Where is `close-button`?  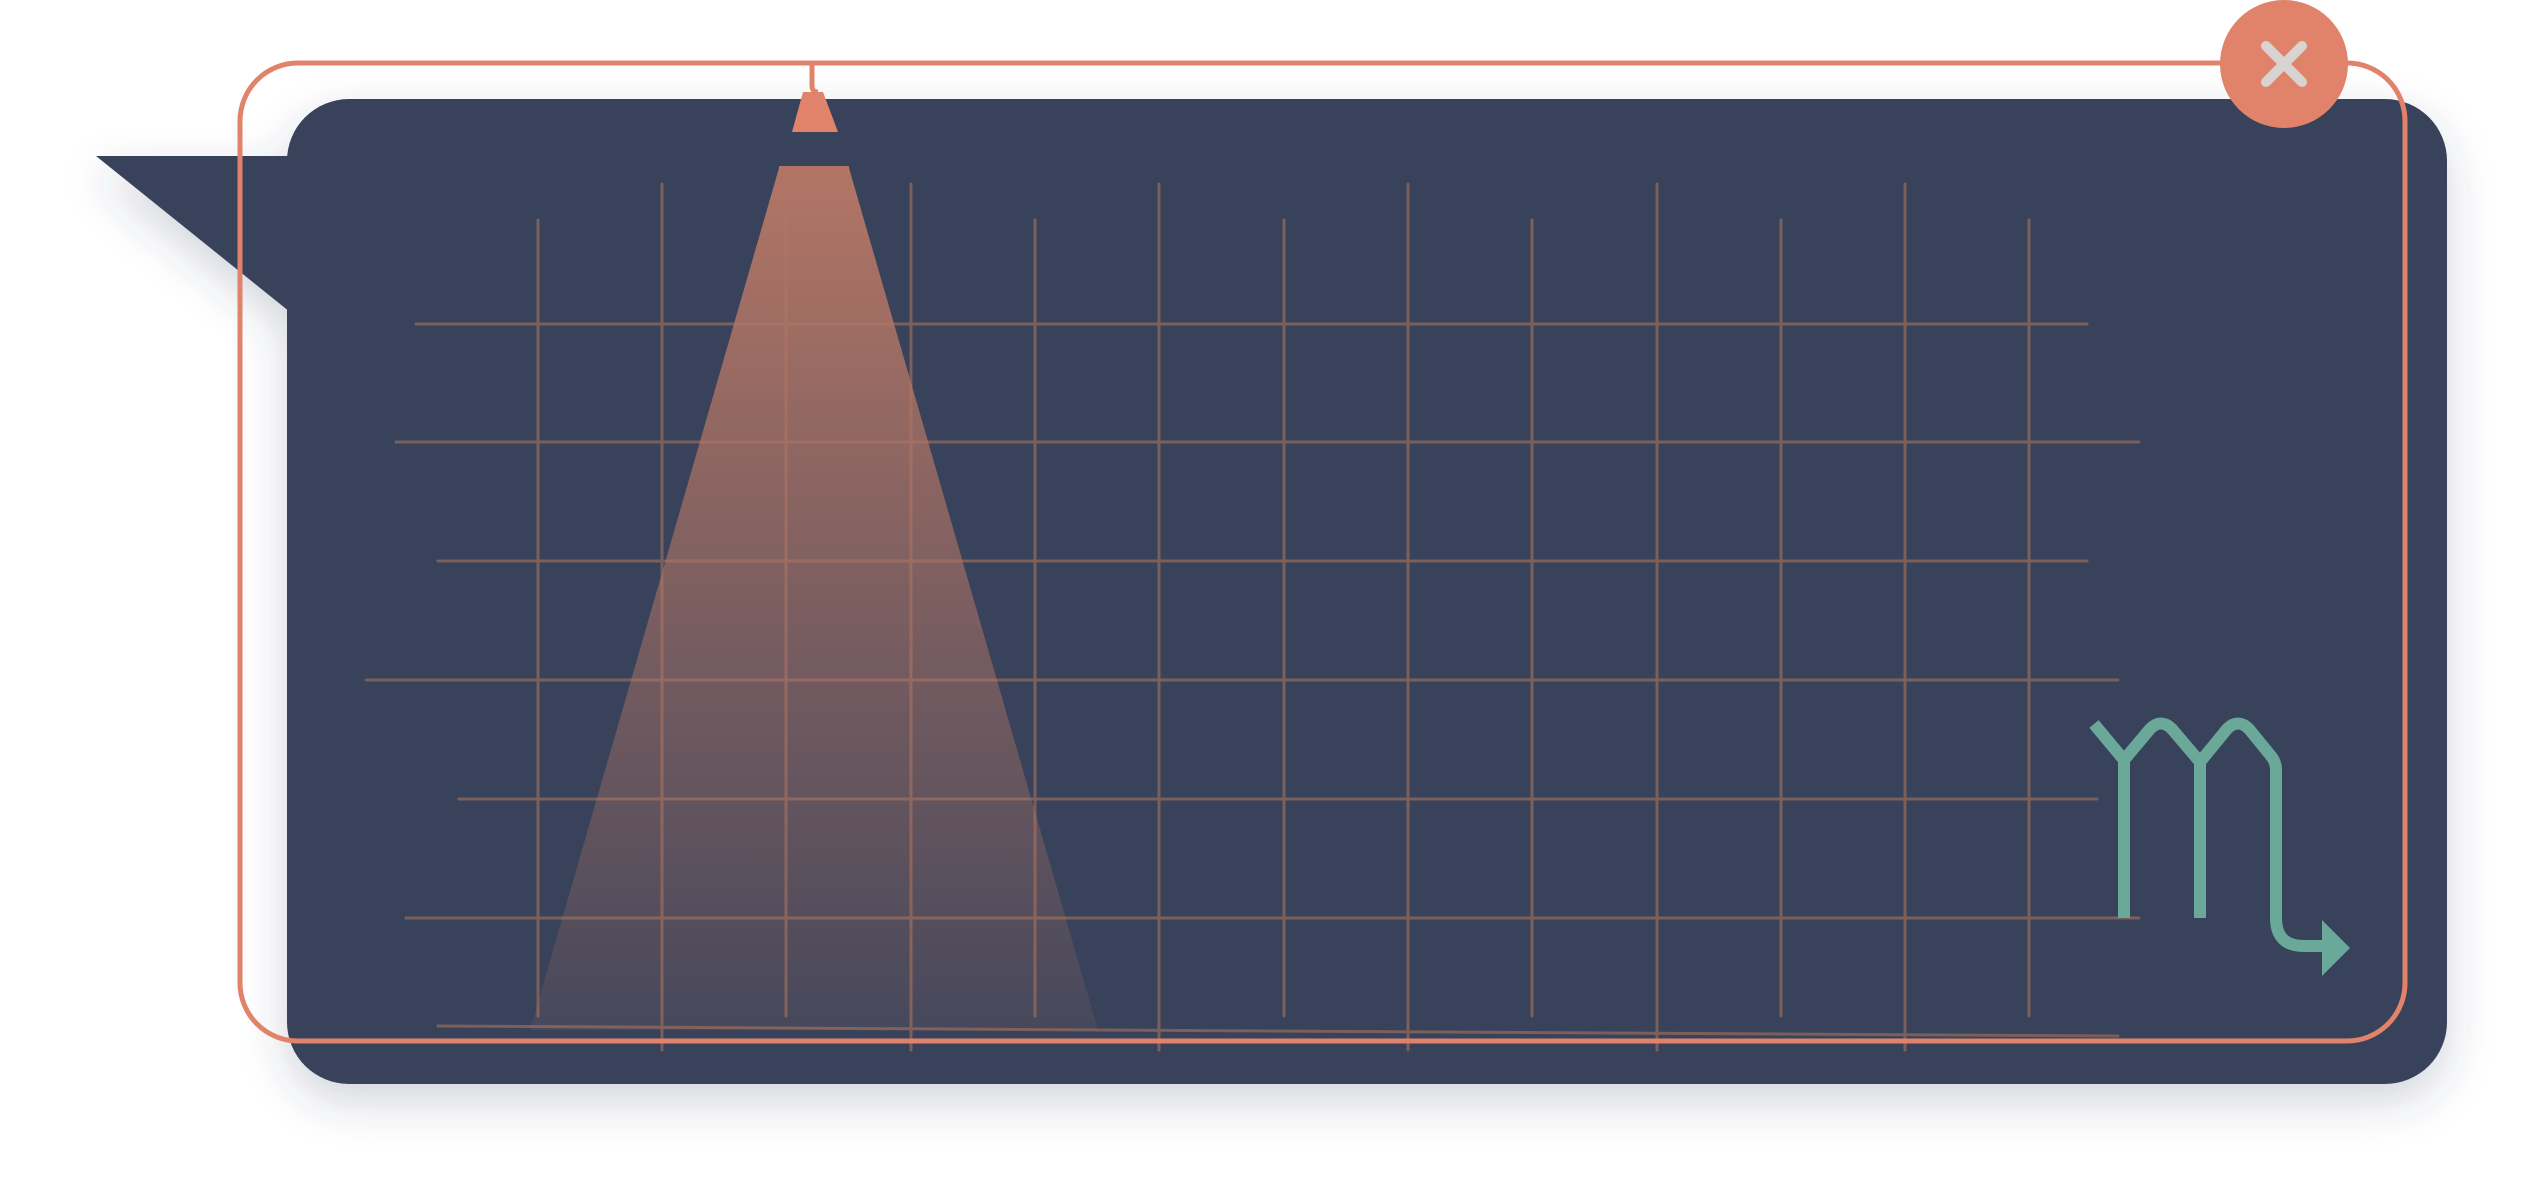 close-button is located at coordinates (2284, 64).